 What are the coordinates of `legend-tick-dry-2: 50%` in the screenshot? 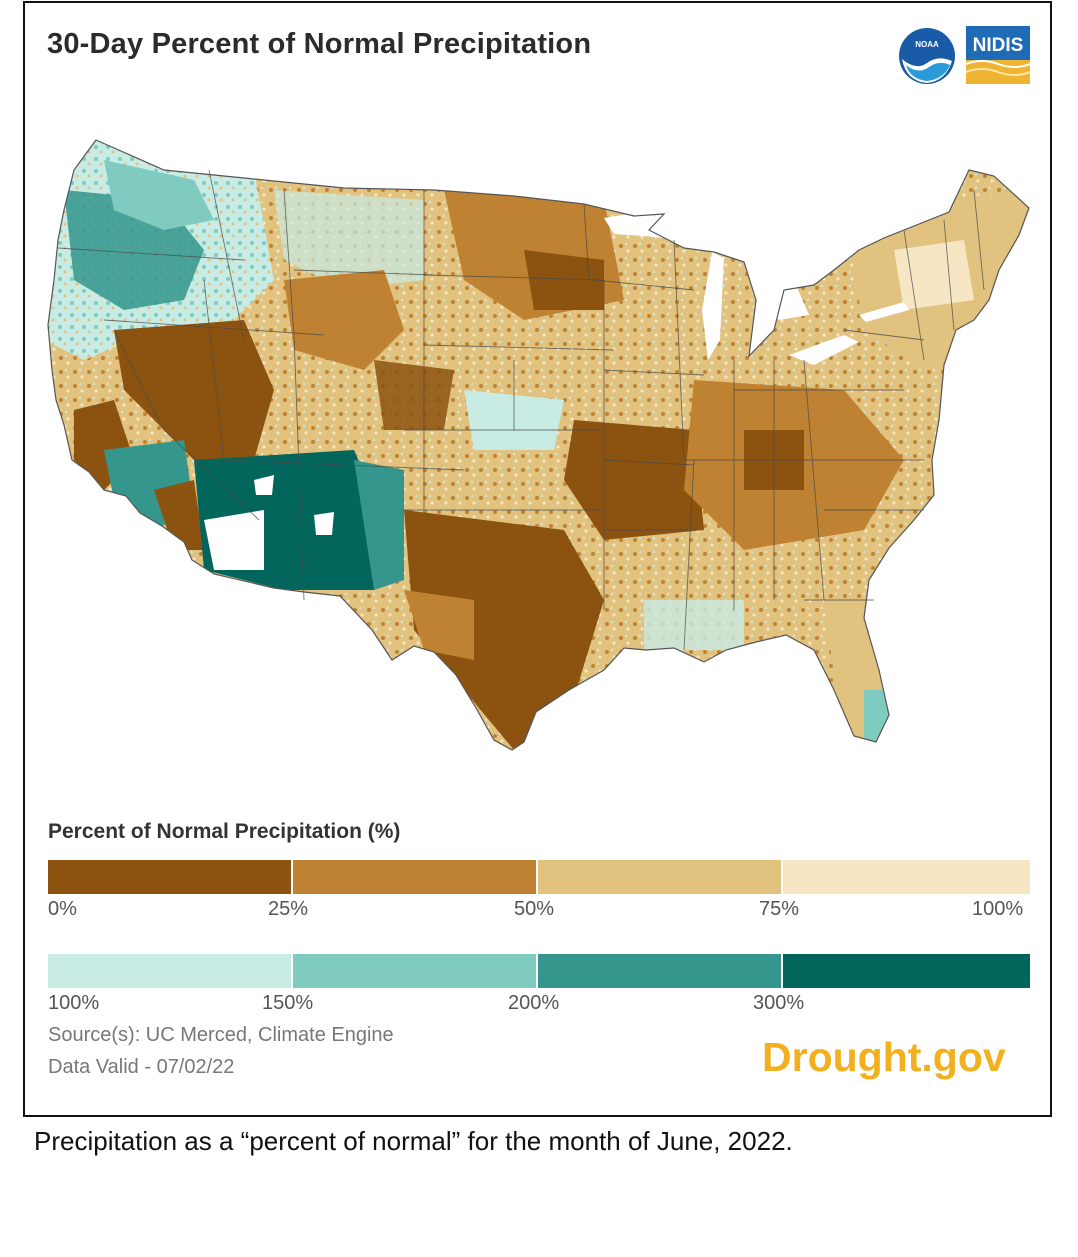 It's located at (534, 909).